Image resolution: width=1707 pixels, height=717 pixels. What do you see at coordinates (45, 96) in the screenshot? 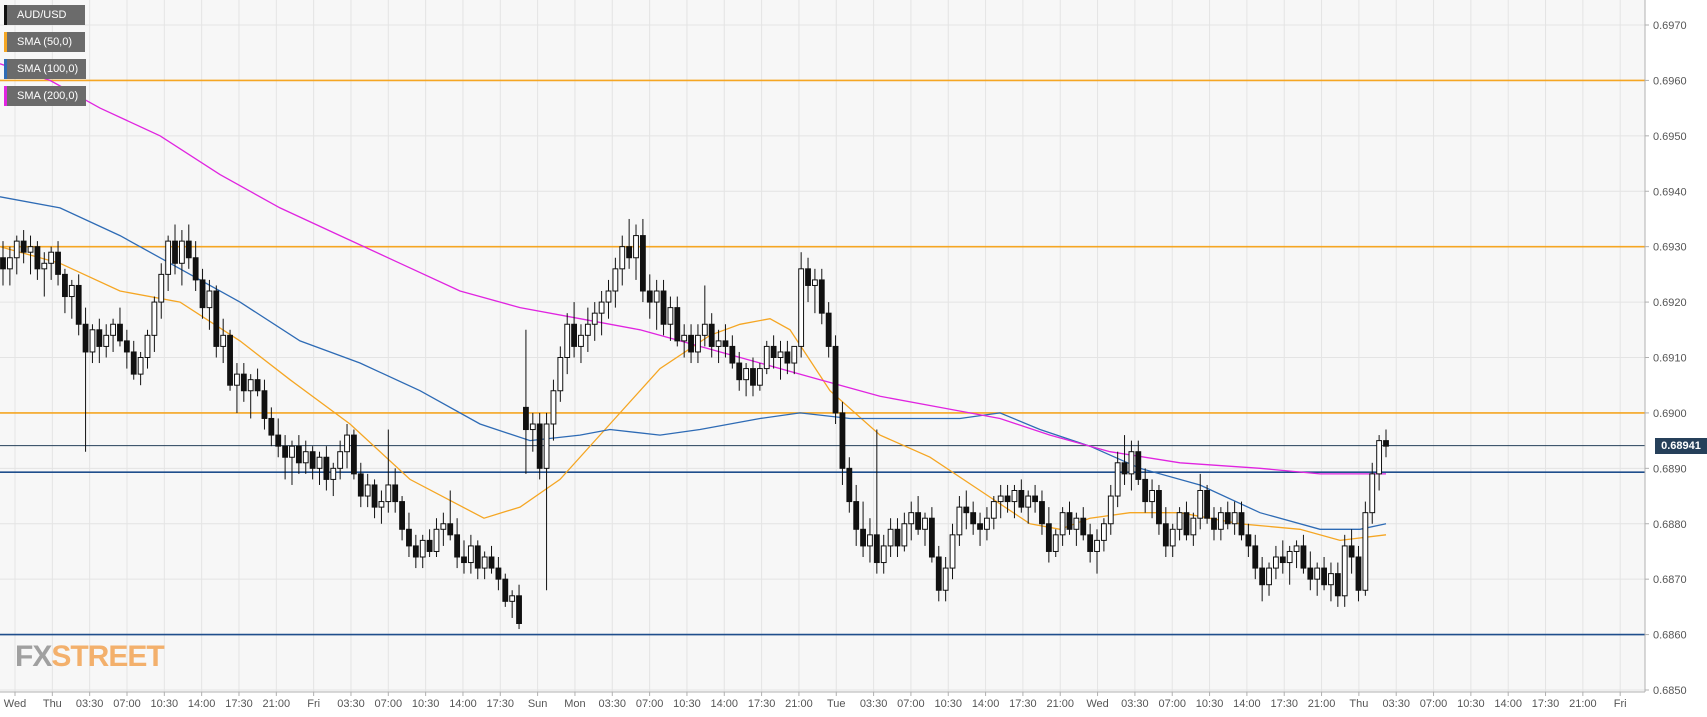
I see `legend-item-sma200: SMA (200,0)` at bounding box center [45, 96].